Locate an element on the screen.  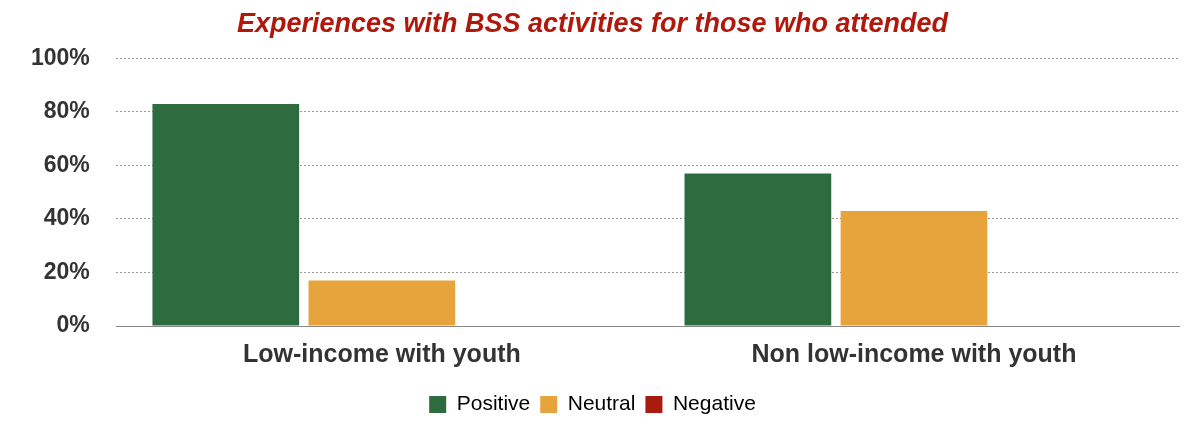
chart-title: Experiences with BSS activities for those who attended is located at coordinates (592, 22).